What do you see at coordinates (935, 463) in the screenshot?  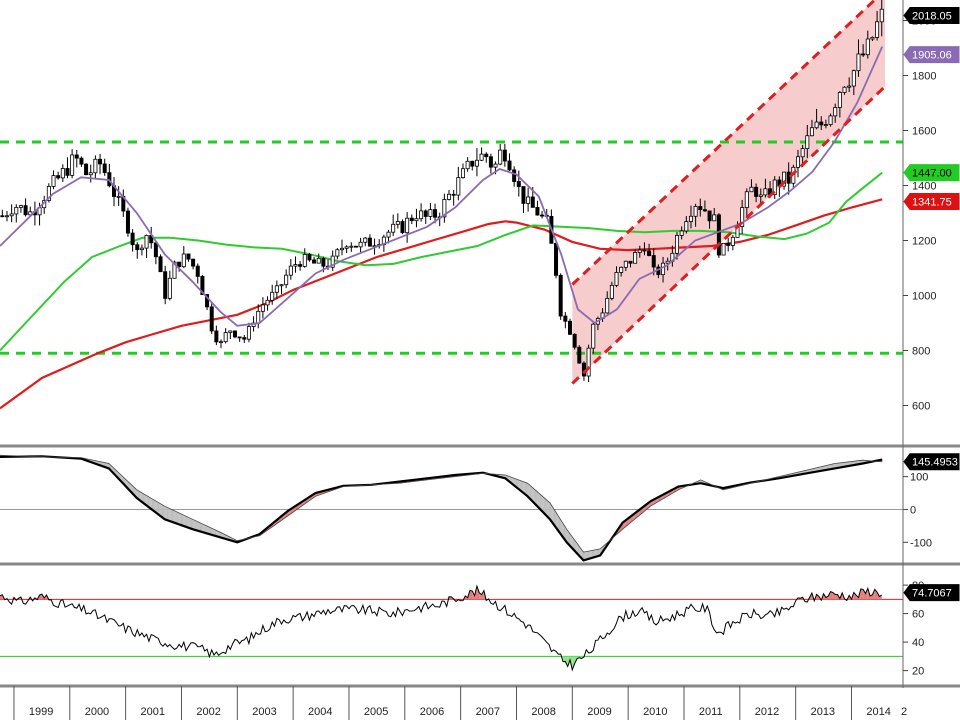 I see `value-tag-label: 145.4953` at bounding box center [935, 463].